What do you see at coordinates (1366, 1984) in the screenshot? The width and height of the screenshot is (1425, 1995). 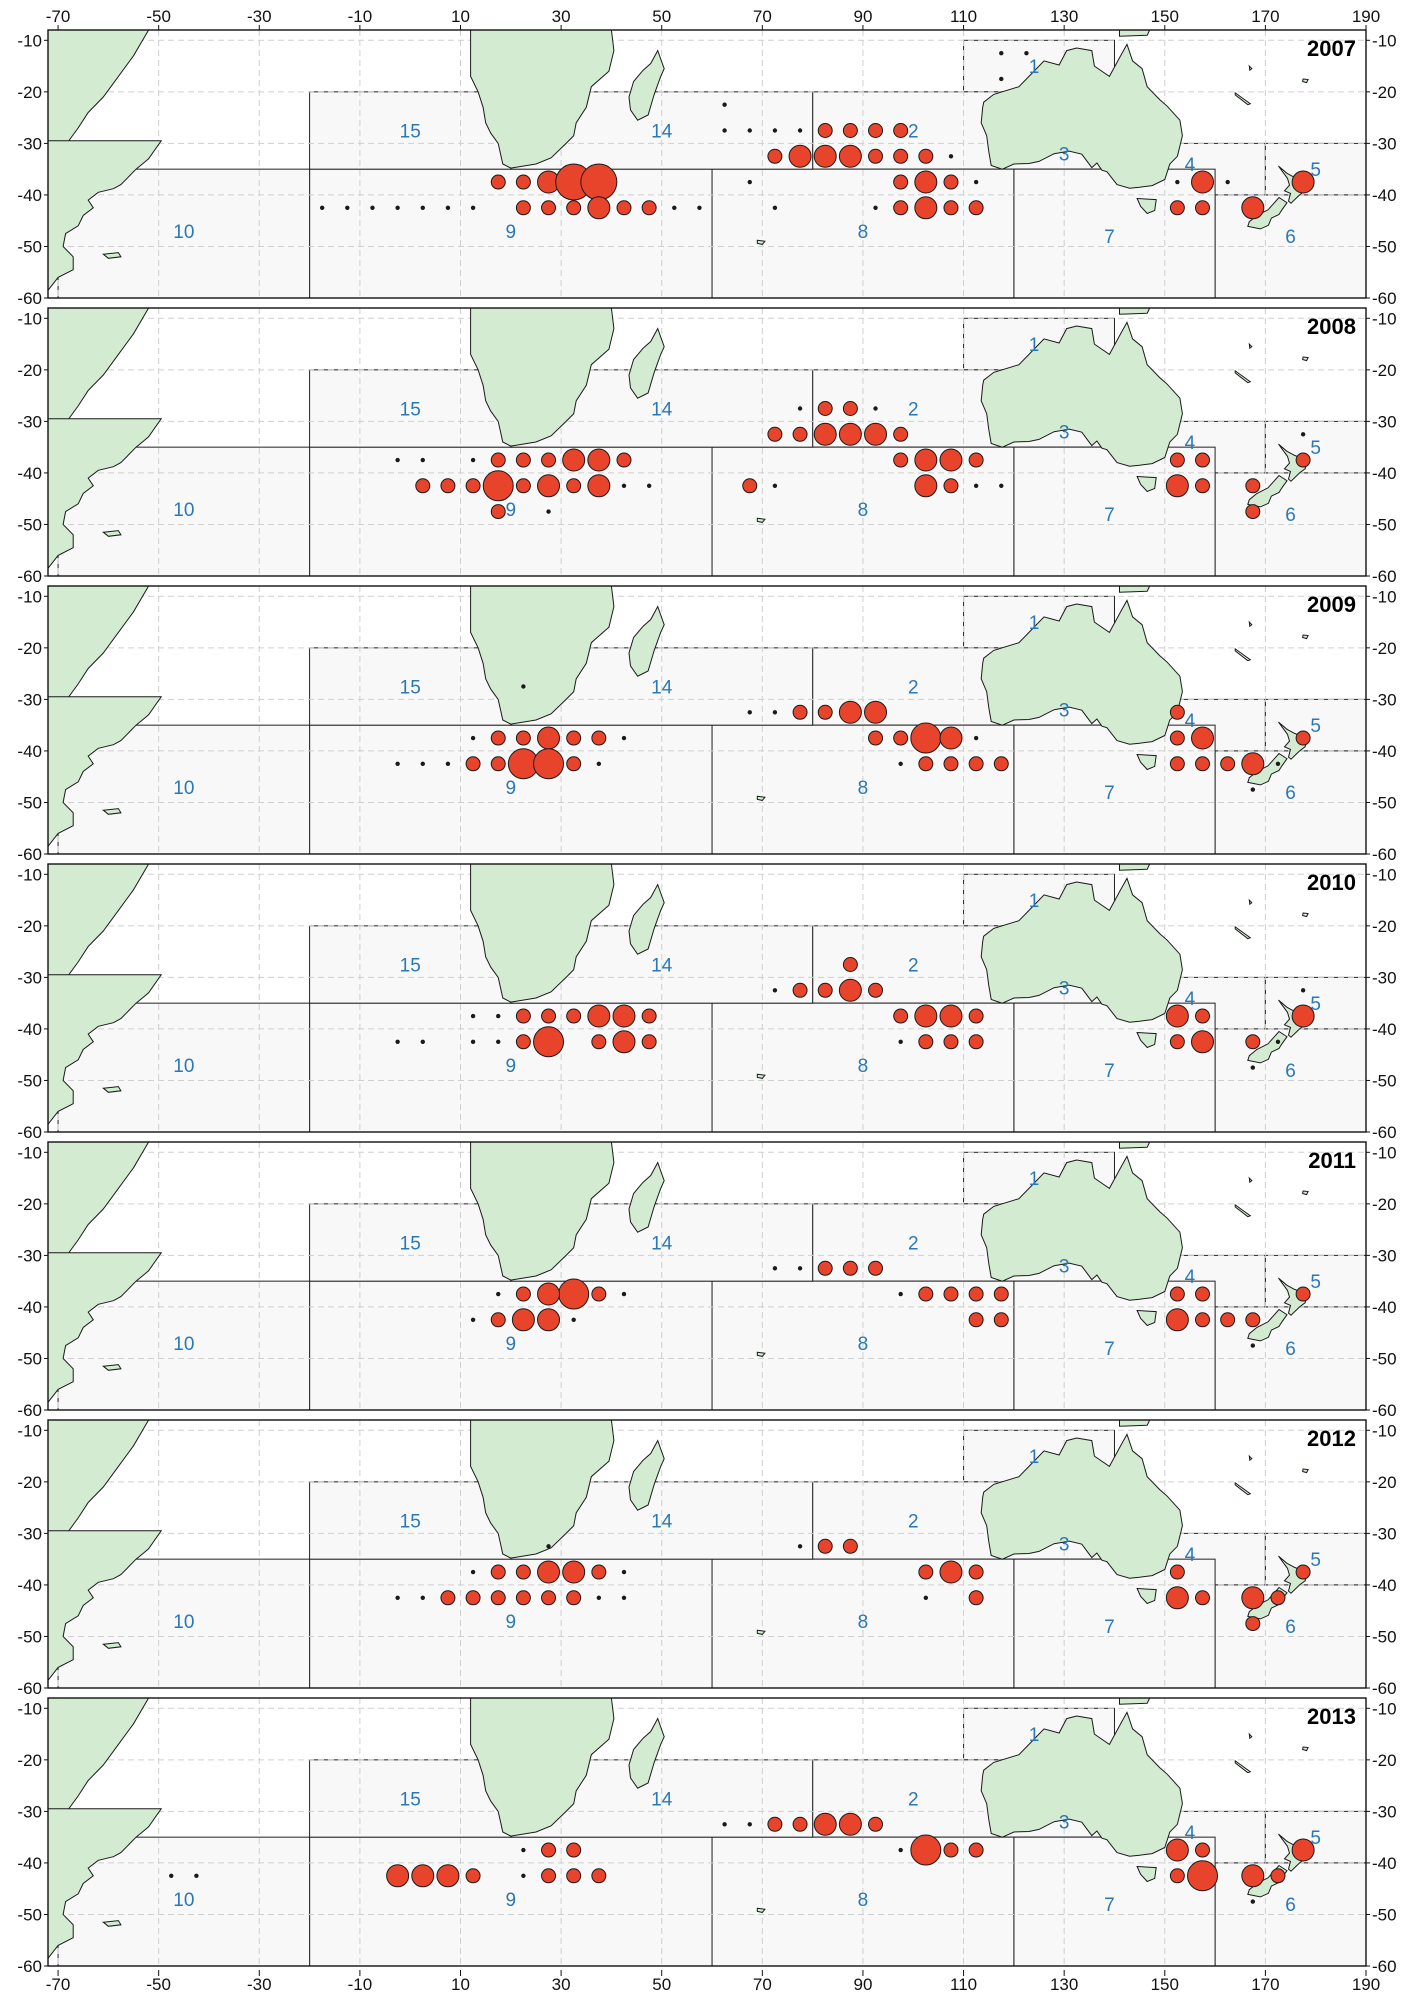 I see `x-tick-label-bottom: 190` at bounding box center [1366, 1984].